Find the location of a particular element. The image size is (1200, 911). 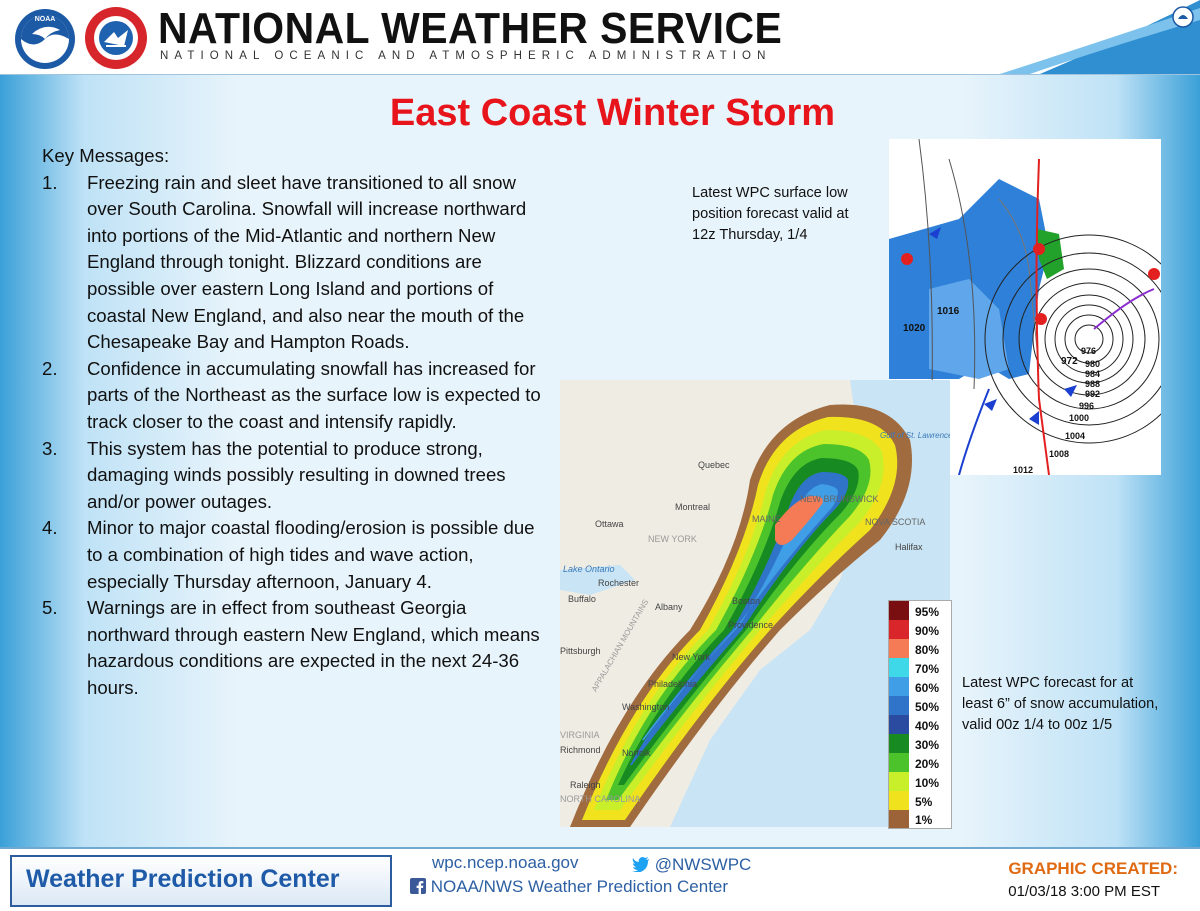

legend-label: 60% is located at coordinates (927, 688).